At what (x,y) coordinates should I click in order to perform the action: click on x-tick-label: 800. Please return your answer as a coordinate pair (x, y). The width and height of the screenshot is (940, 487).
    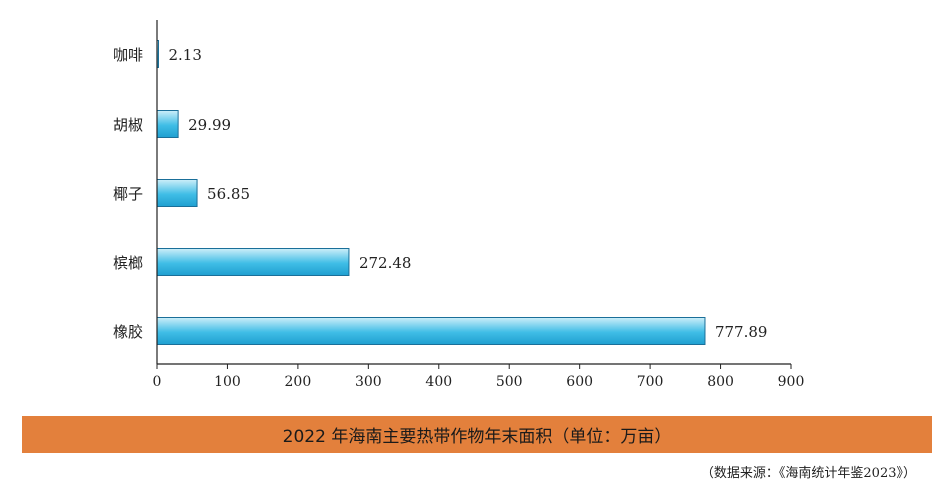
    Looking at the image, I should click on (720, 382).